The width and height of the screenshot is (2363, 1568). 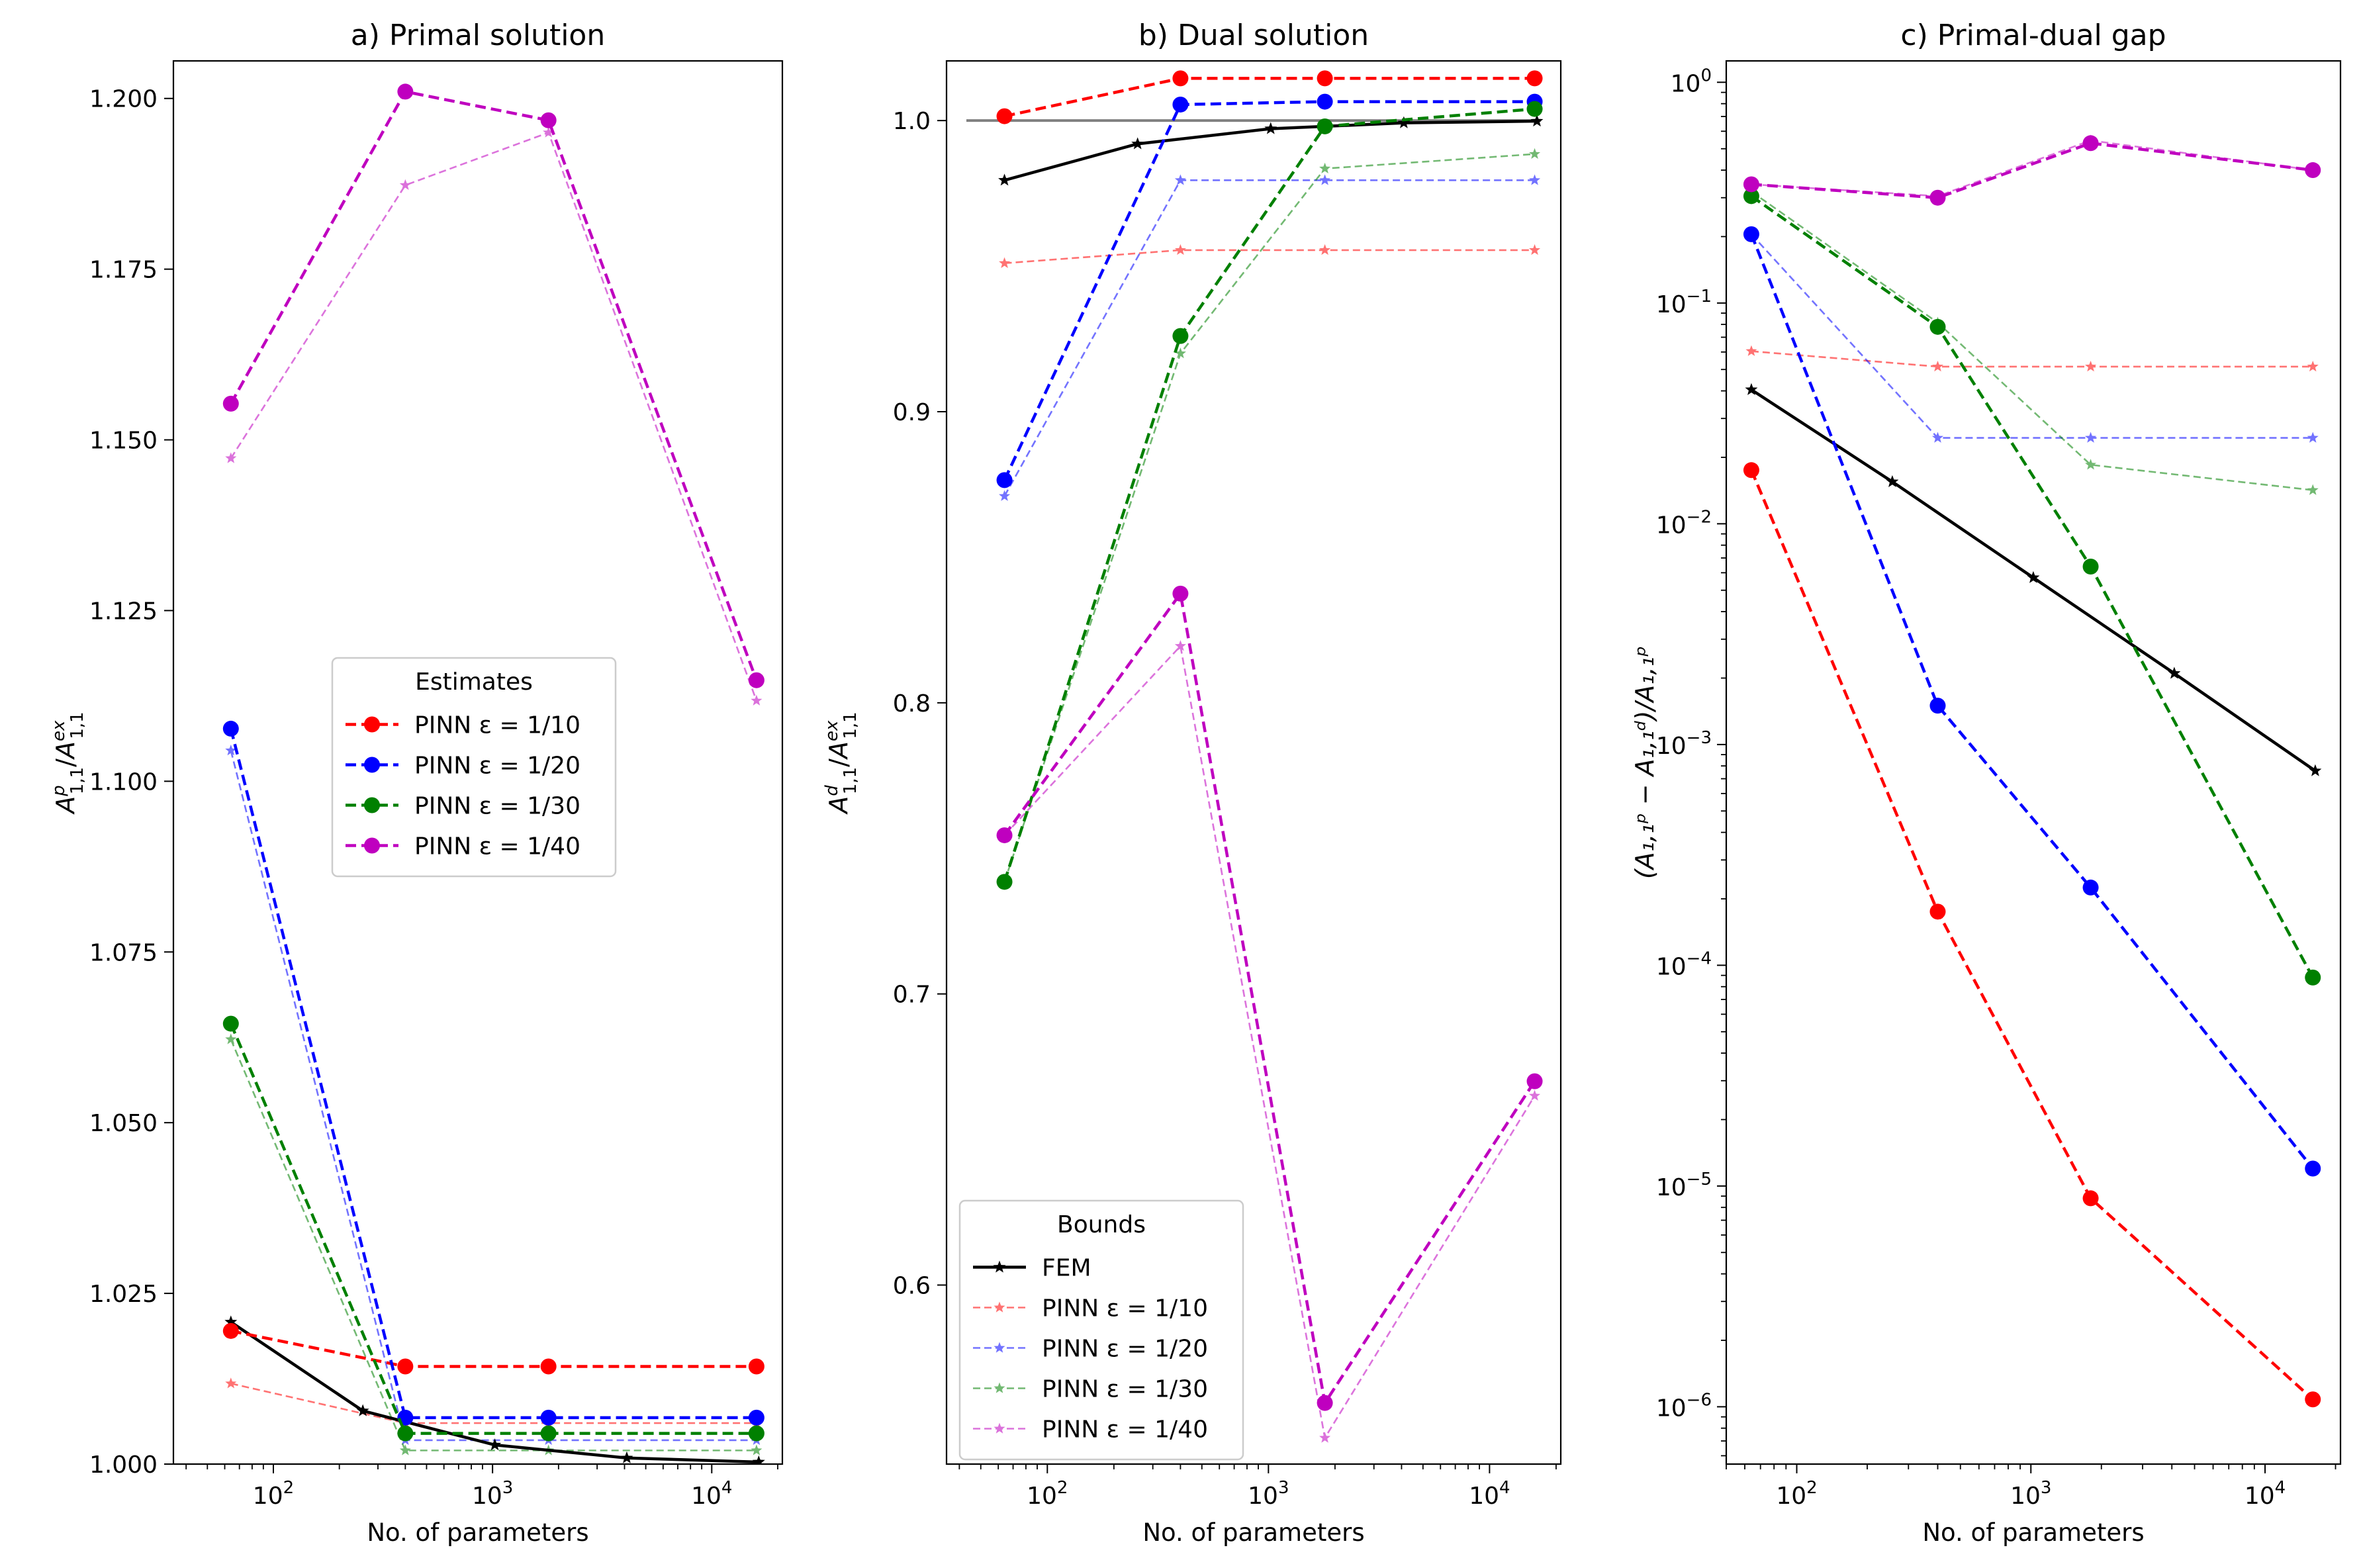 What do you see at coordinates (1684, 964) in the screenshot?
I see `y-tick-label: 10⁻⁴` at bounding box center [1684, 964].